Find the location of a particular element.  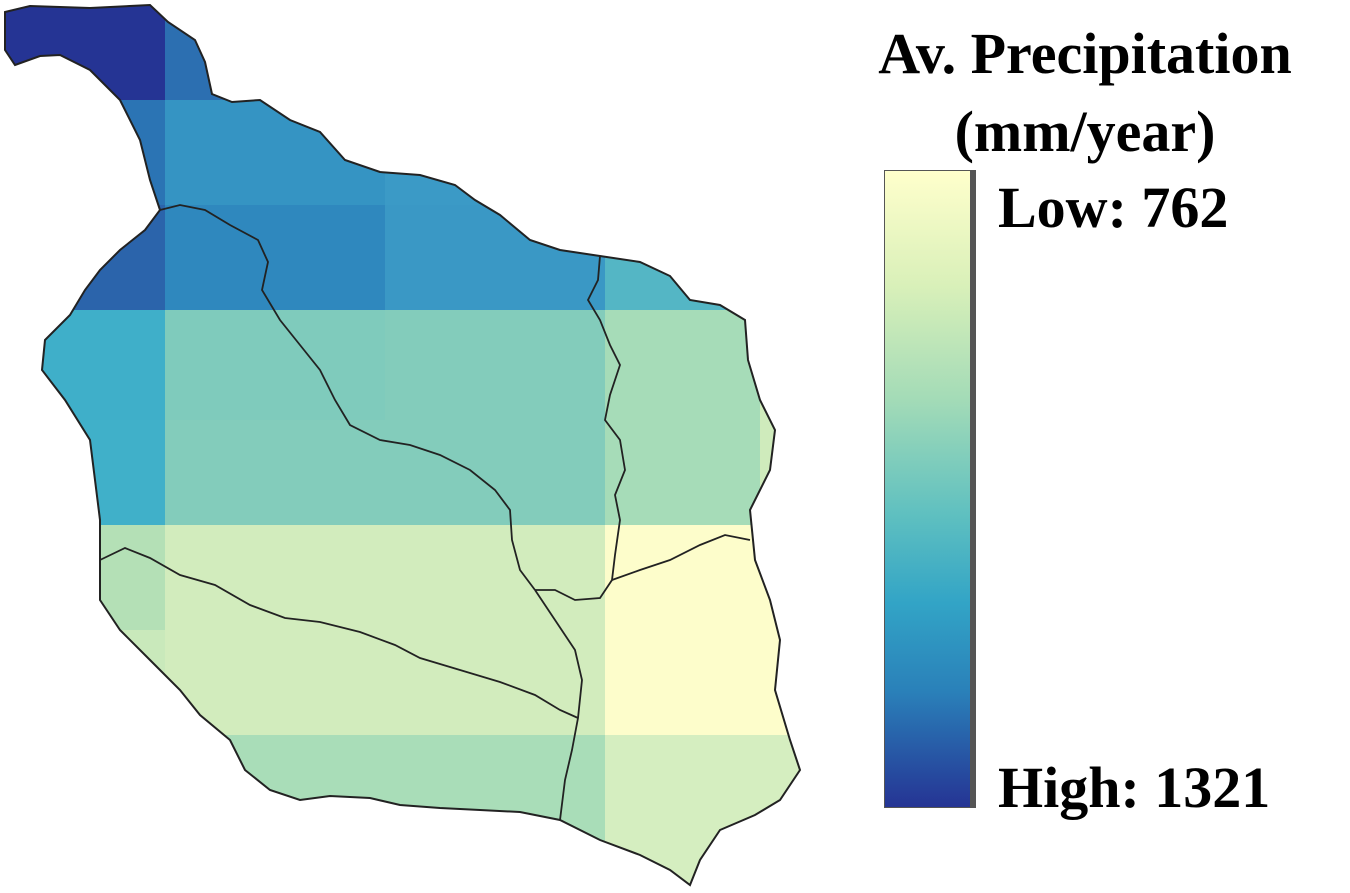

legend-high-label: High: 1321 is located at coordinates (1134, 787).